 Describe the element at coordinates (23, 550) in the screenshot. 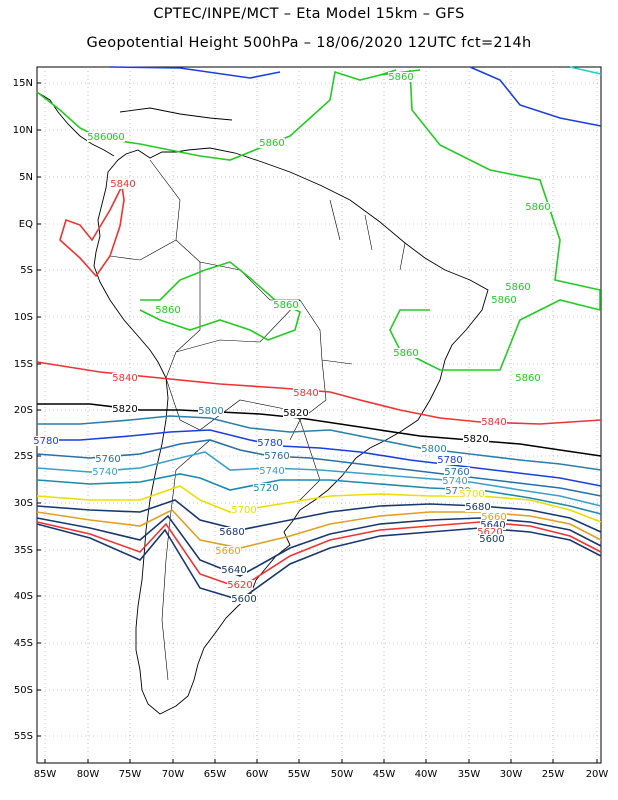

I see `lat-tick-label: 35S` at that location.